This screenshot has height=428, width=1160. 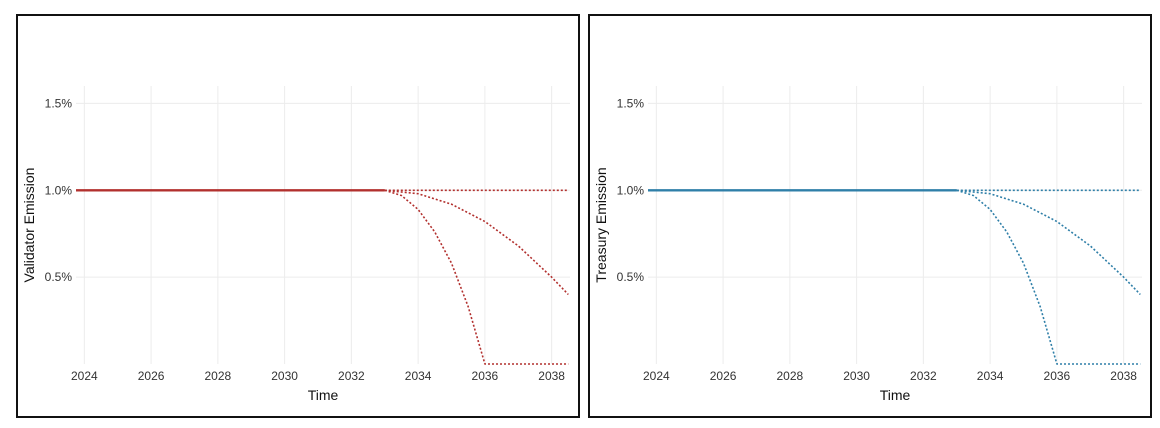 What do you see at coordinates (601, 224) in the screenshot?
I see `y-axis-title: Treasury Emission` at bounding box center [601, 224].